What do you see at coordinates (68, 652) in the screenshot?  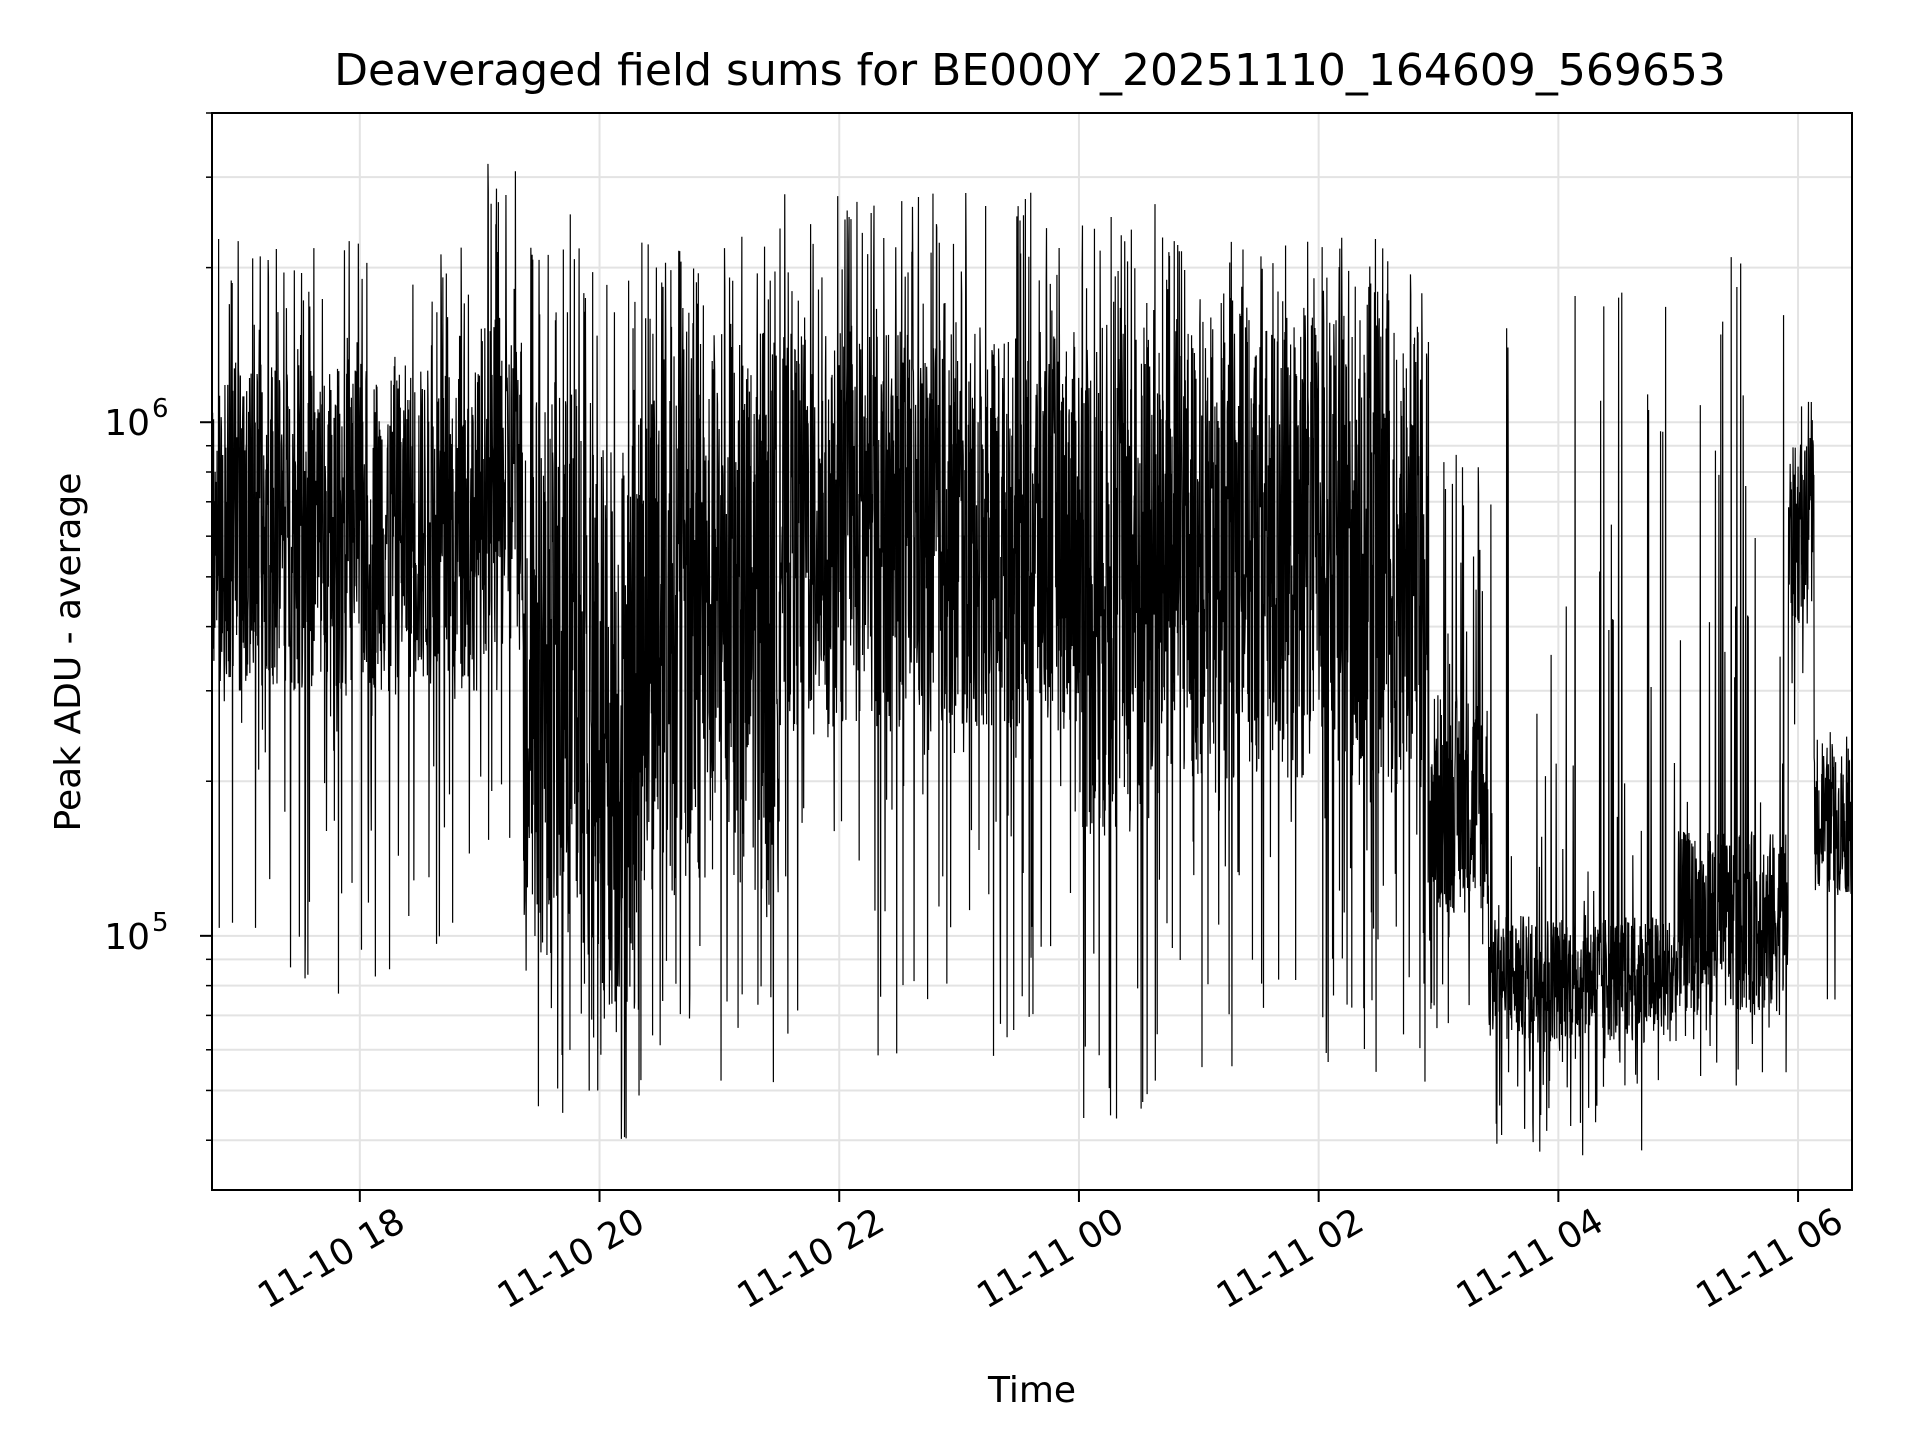 I see `y-axis-label: Peak ADU - average` at bounding box center [68, 652].